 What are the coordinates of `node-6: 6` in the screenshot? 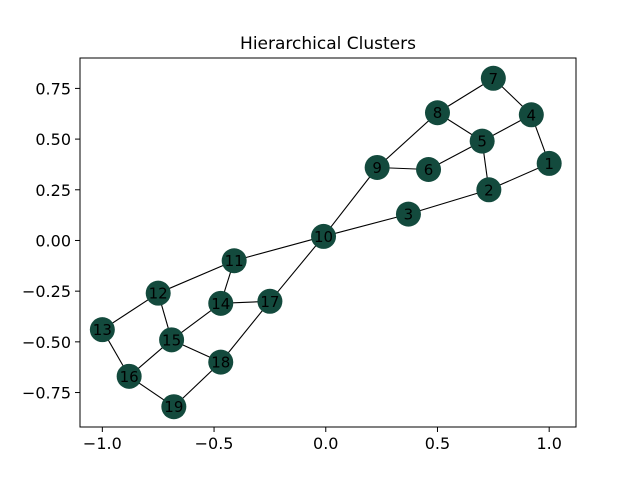 It's located at (429, 170).